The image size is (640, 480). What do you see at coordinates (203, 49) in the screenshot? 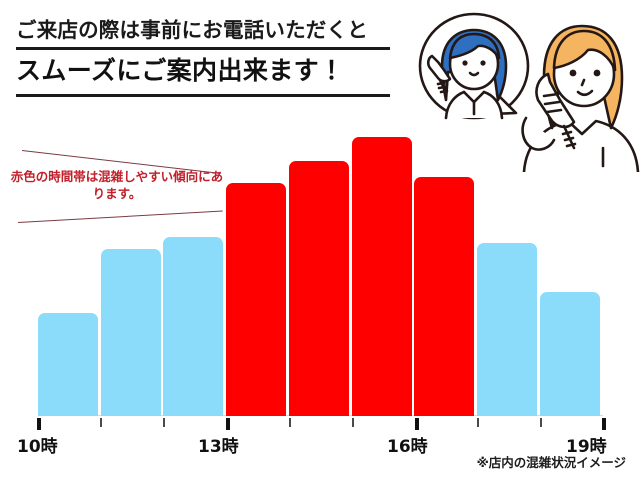
I see `headline-divider-top` at bounding box center [203, 49].